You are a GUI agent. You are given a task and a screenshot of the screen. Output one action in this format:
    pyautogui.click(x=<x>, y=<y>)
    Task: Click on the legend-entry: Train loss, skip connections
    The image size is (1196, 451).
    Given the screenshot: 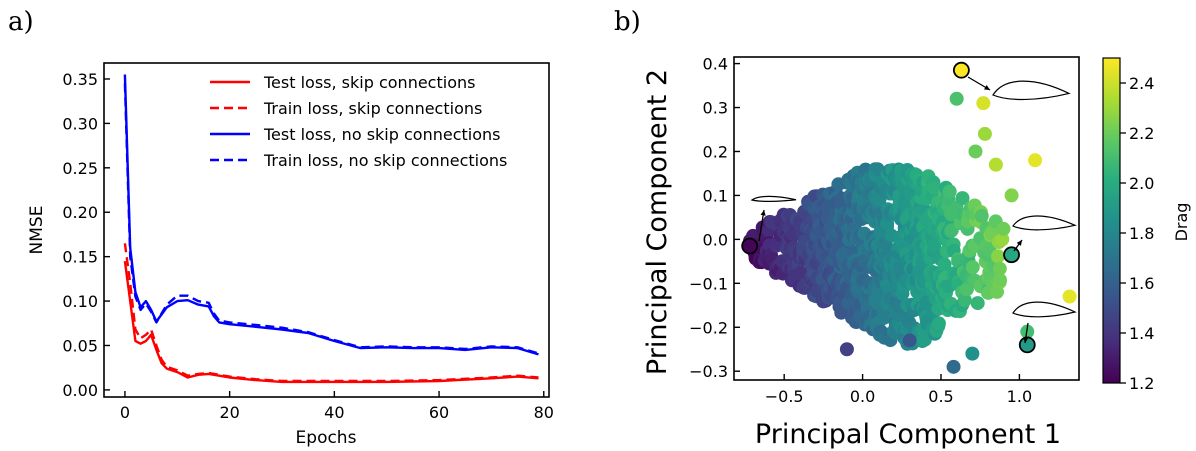 What is the action you would take?
    pyautogui.click(x=372, y=108)
    